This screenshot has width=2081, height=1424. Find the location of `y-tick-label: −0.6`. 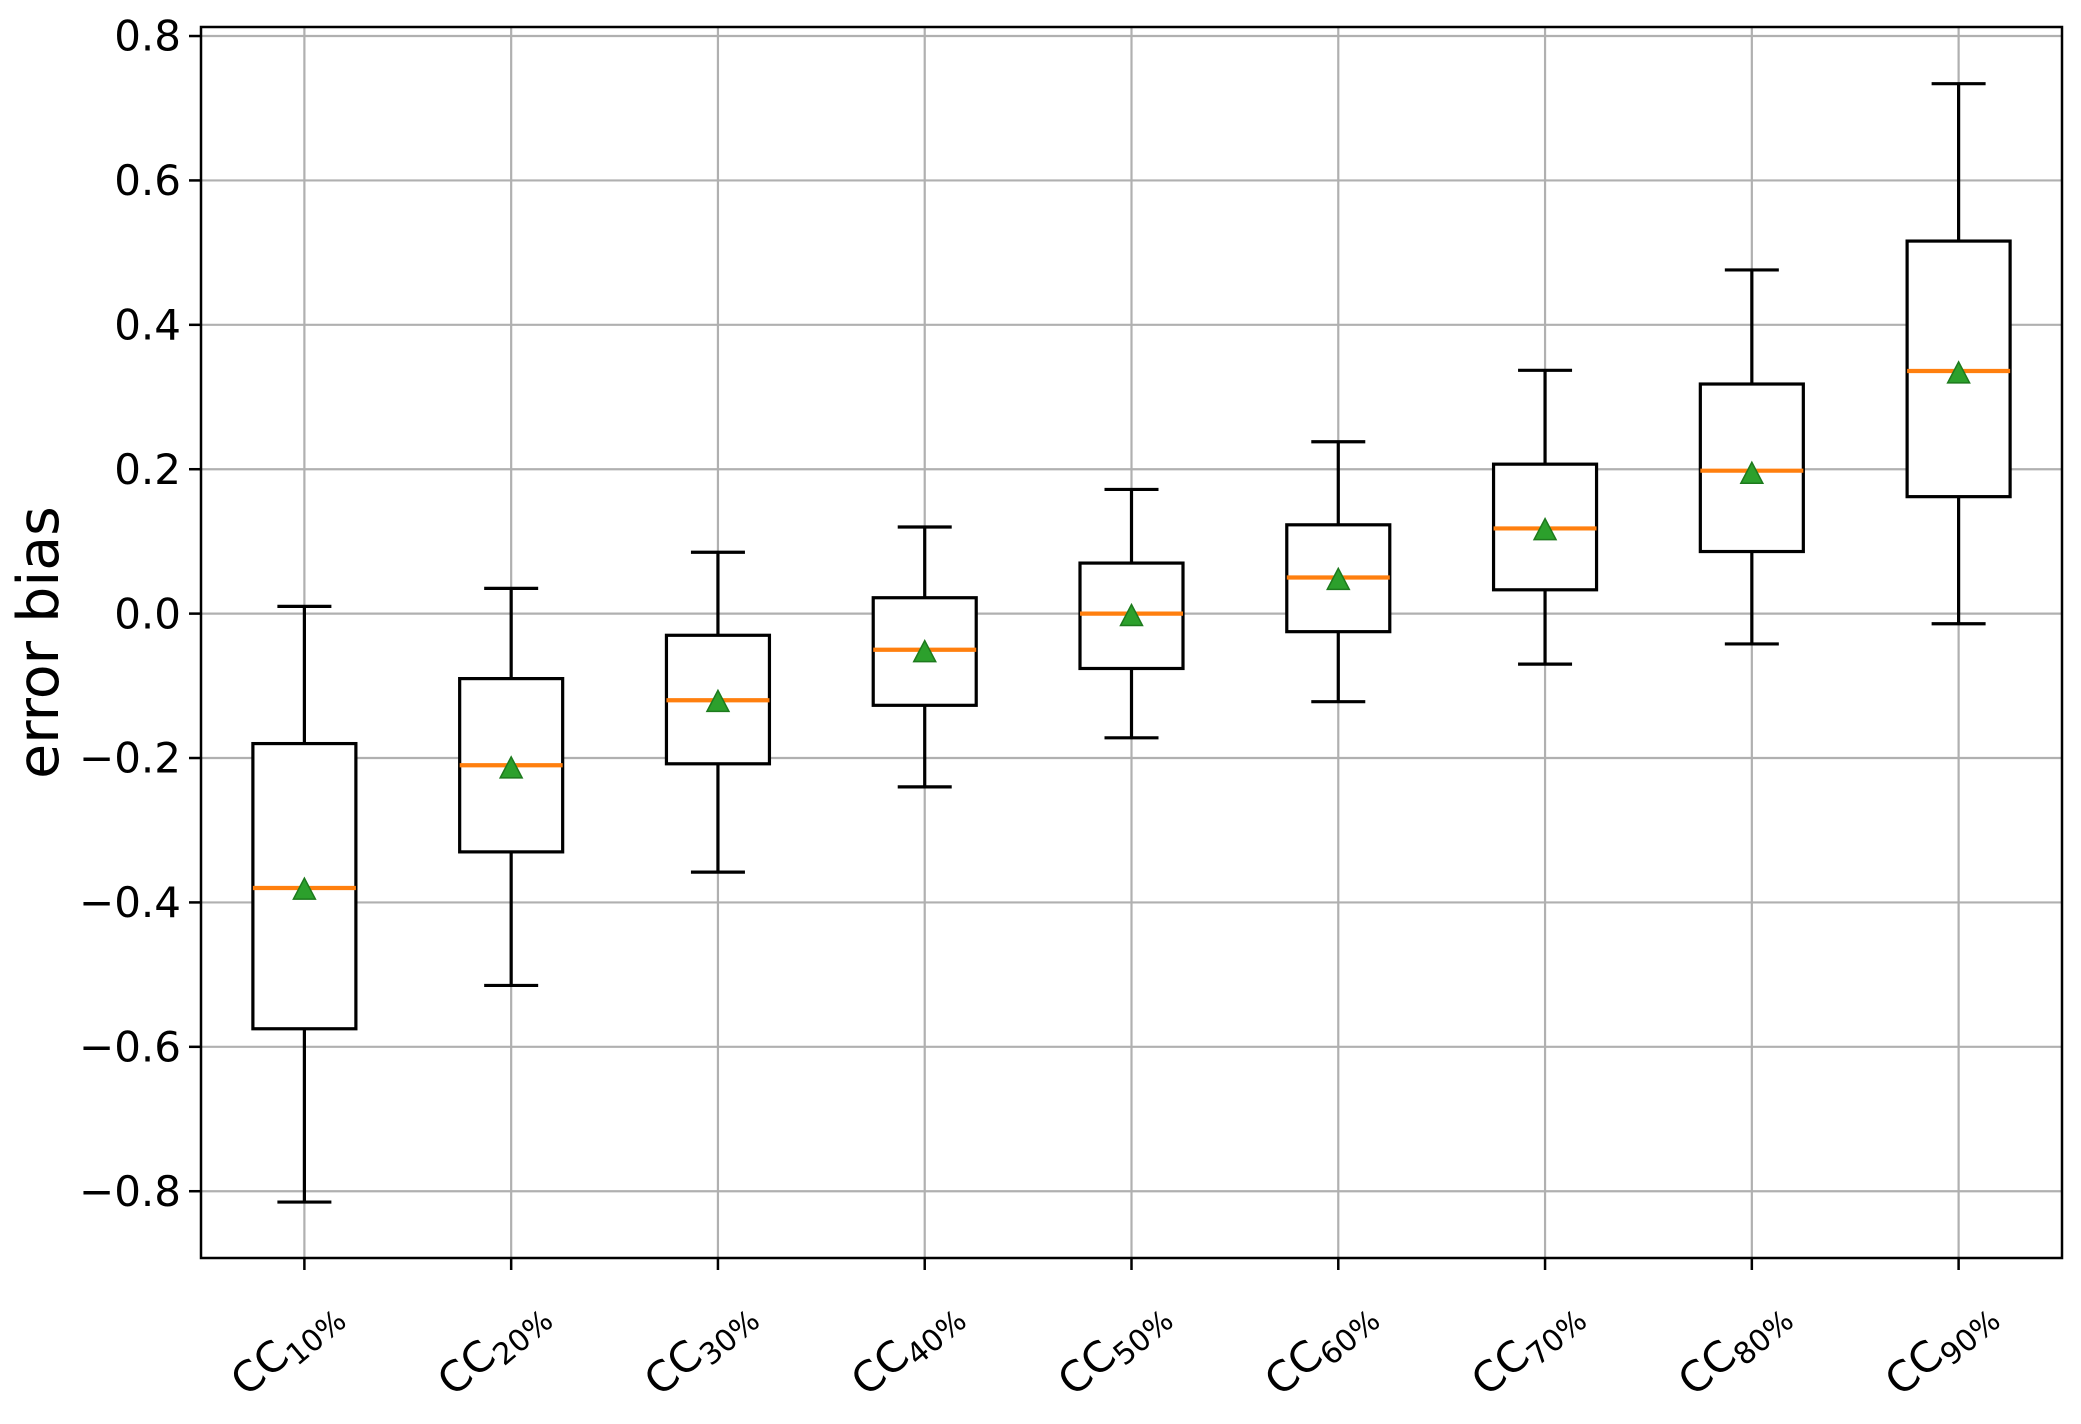

y-tick-label: −0.6 is located at coordinates (130, 1047).